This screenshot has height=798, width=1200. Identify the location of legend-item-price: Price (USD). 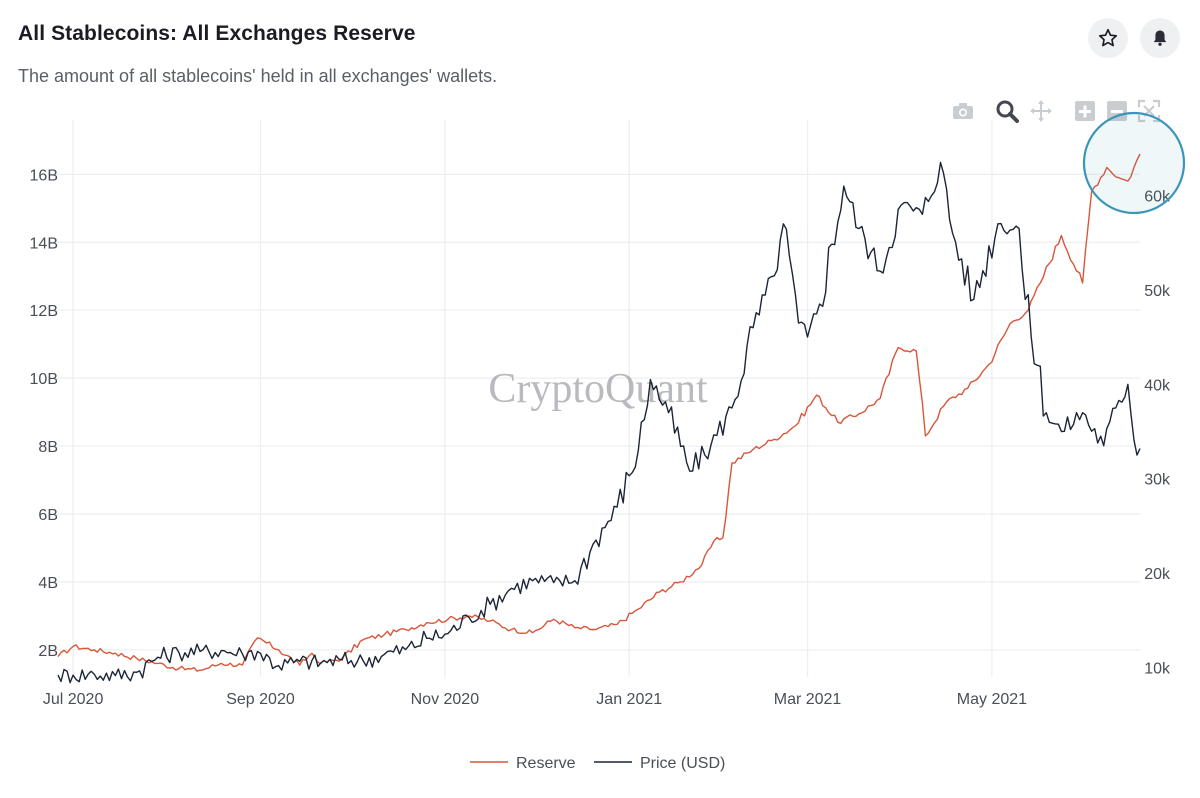
(682, 763).